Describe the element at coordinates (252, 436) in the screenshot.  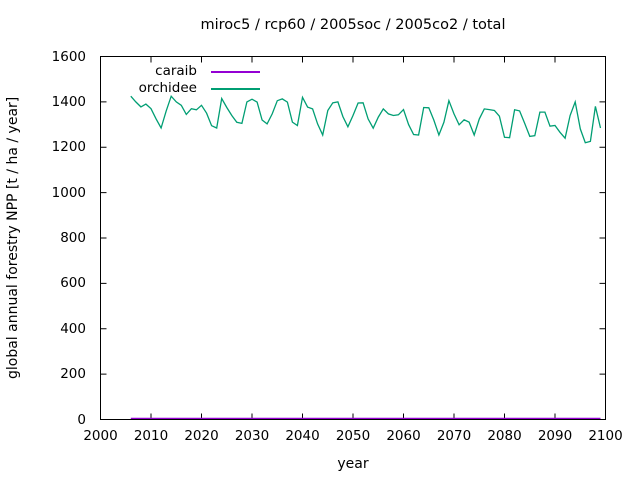
I see `x-tick-label: 2030` at that location.